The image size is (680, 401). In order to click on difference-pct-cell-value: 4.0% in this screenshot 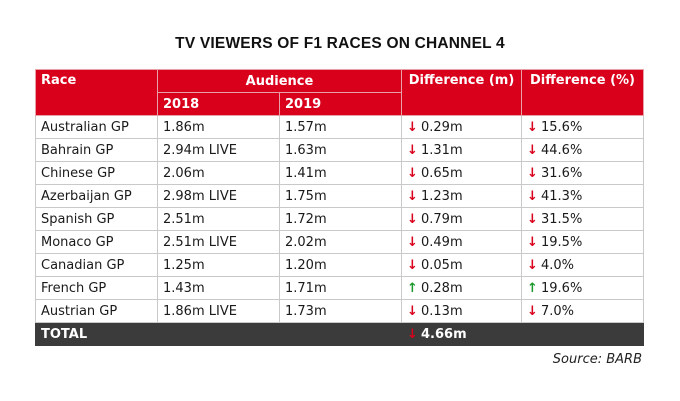, I will do `click(558, 265)`.